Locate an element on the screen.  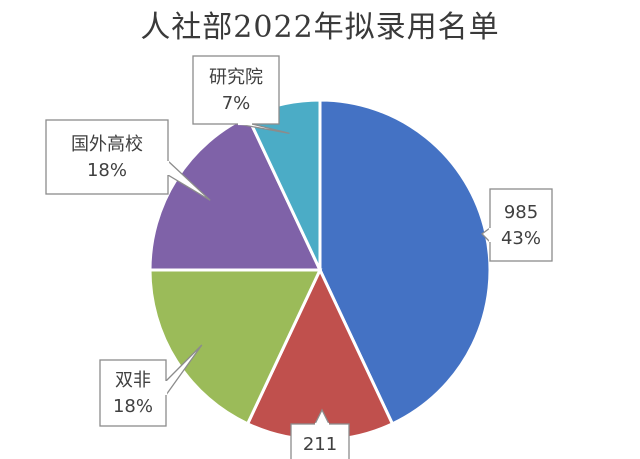
callout-1: 211 is located at coordinates (320, 433).